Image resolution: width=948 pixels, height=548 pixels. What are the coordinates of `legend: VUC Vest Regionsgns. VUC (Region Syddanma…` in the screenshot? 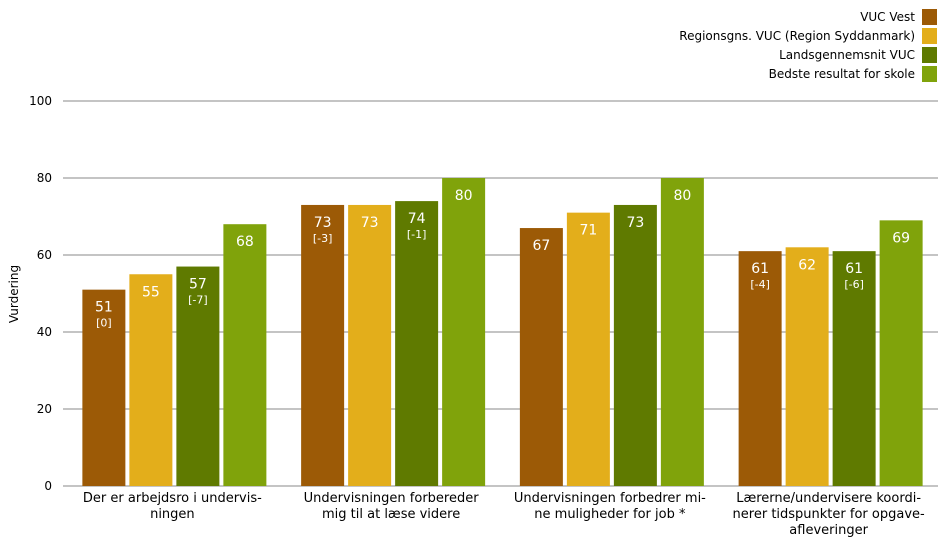 It's located at (808, 45).